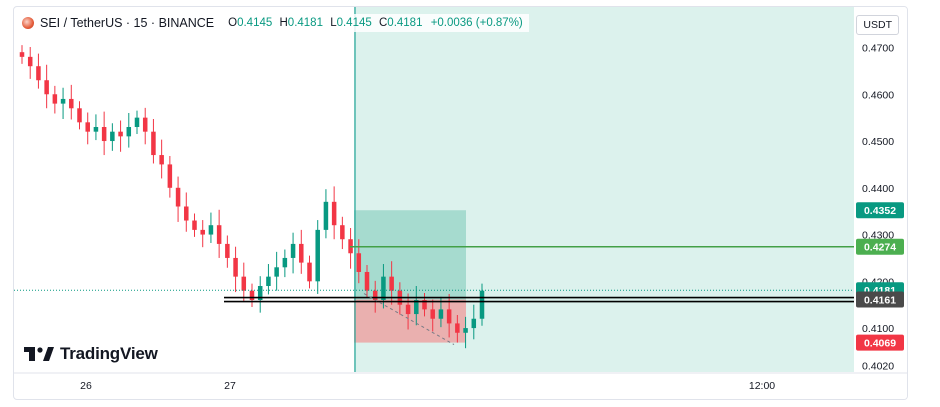 This screenshot has height=407, width=940. What do you see at coordinates (333, 23) in the screenshot?
I see `low-label: L` at bounding box center [333, 23].